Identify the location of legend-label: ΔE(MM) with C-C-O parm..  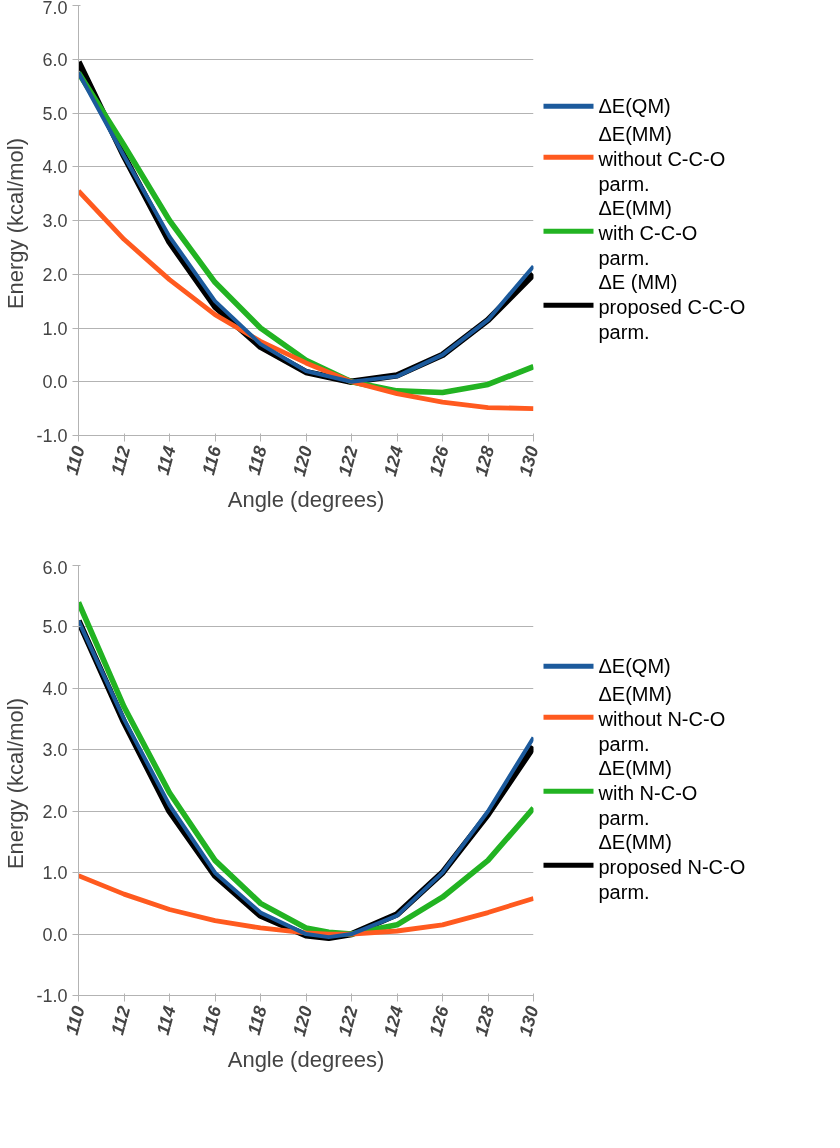
(647, 233).